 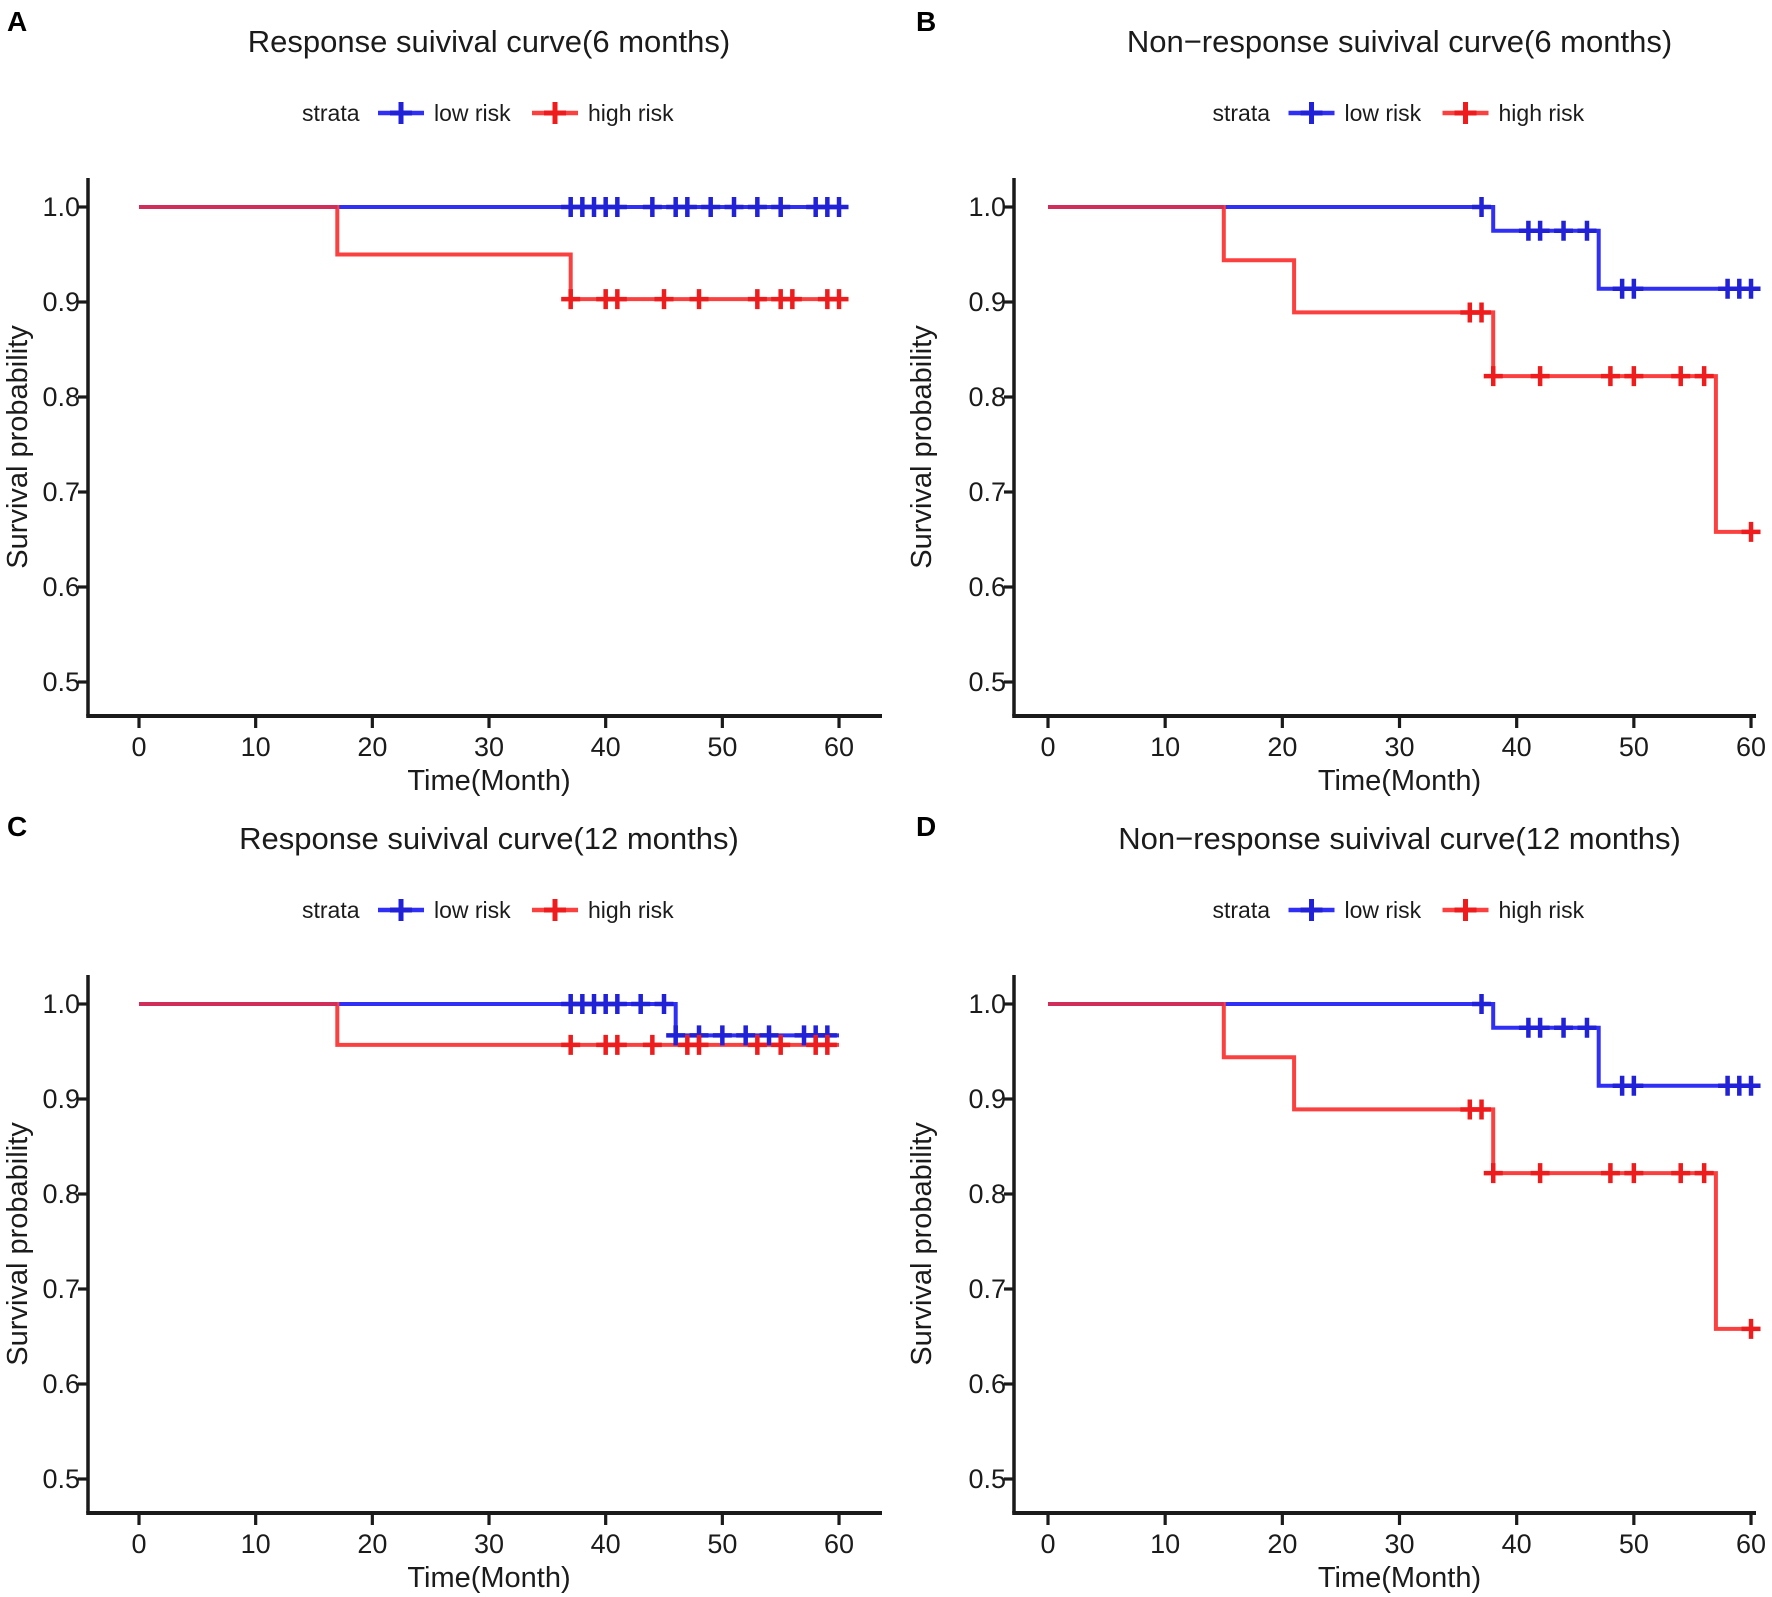 I want to click on panel-letter-d: D, so click(x=926, y=826).